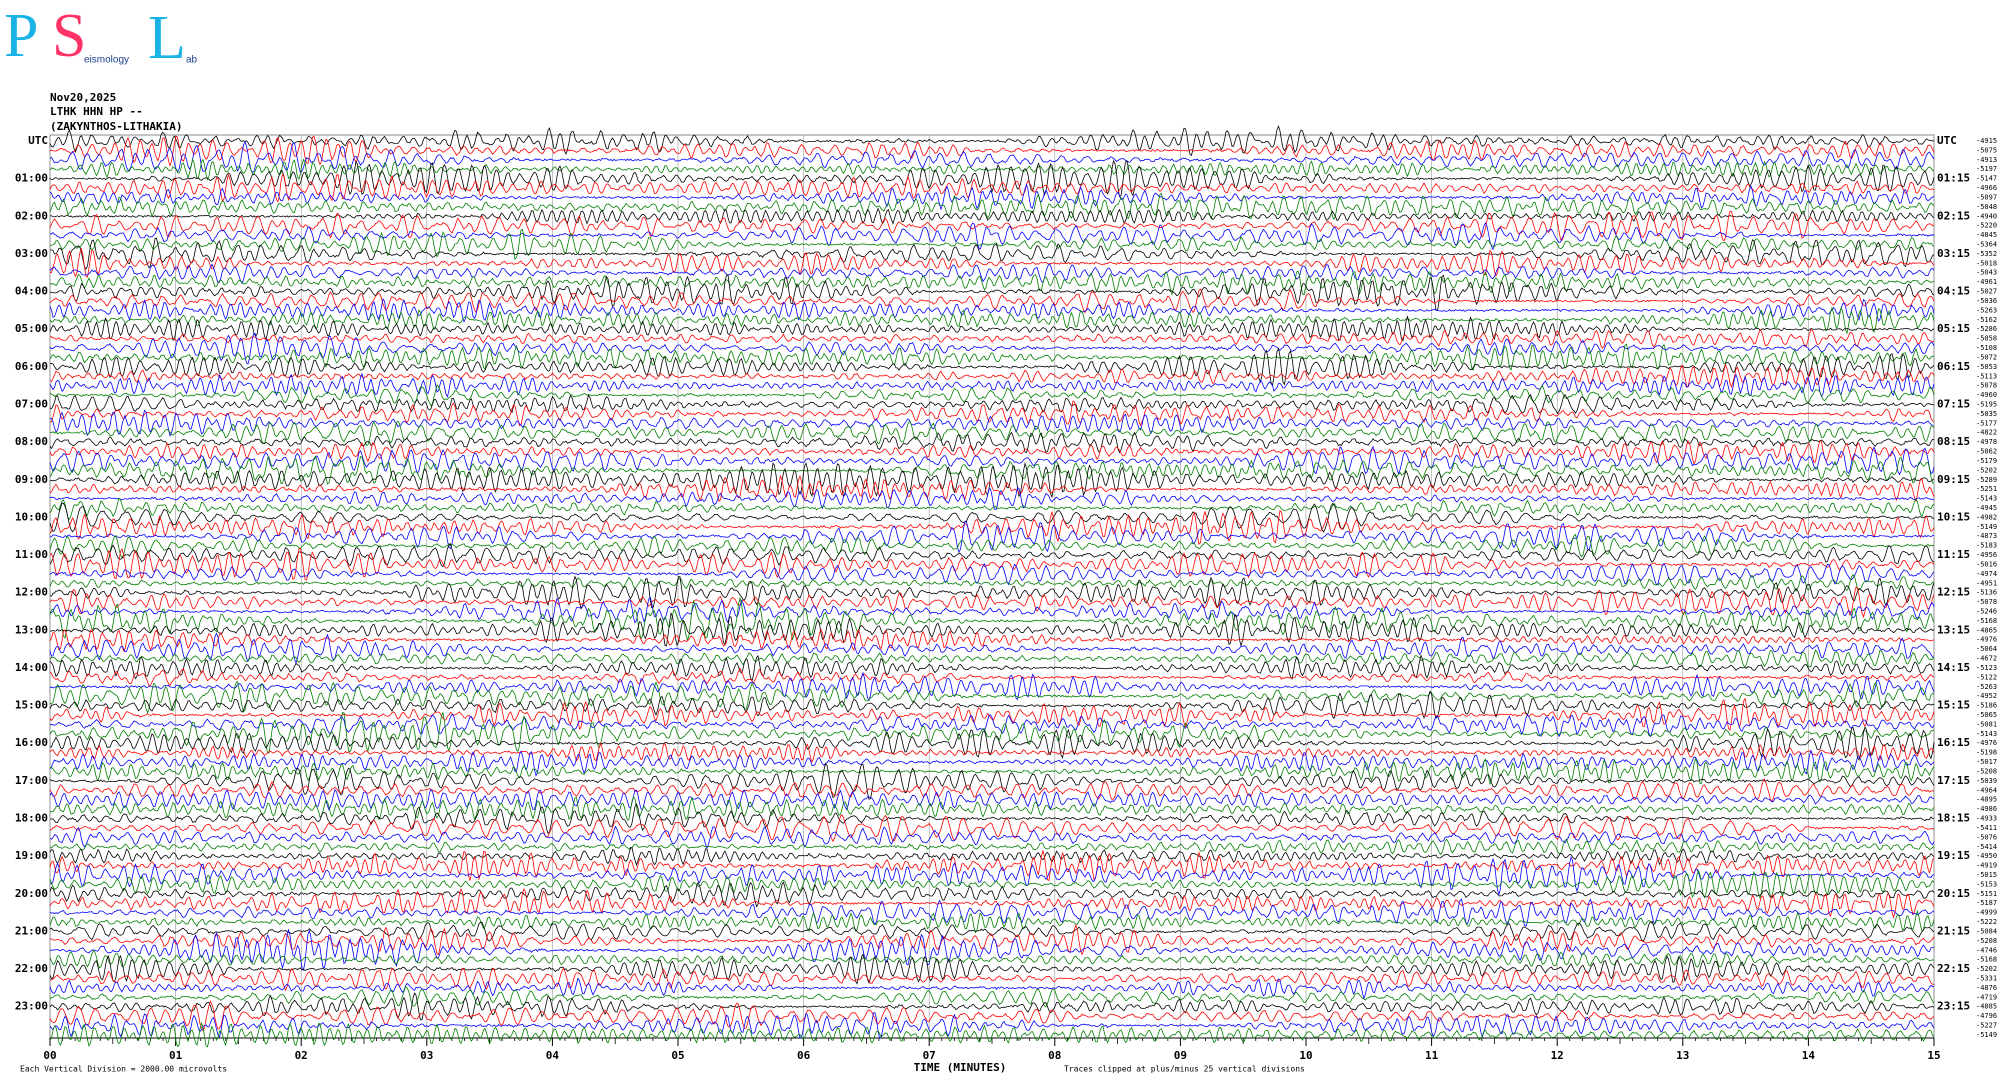 The height and width of the screenshot is (1080, 2010). I want to click on hour-label-left: 21:00, so click(31, 930).